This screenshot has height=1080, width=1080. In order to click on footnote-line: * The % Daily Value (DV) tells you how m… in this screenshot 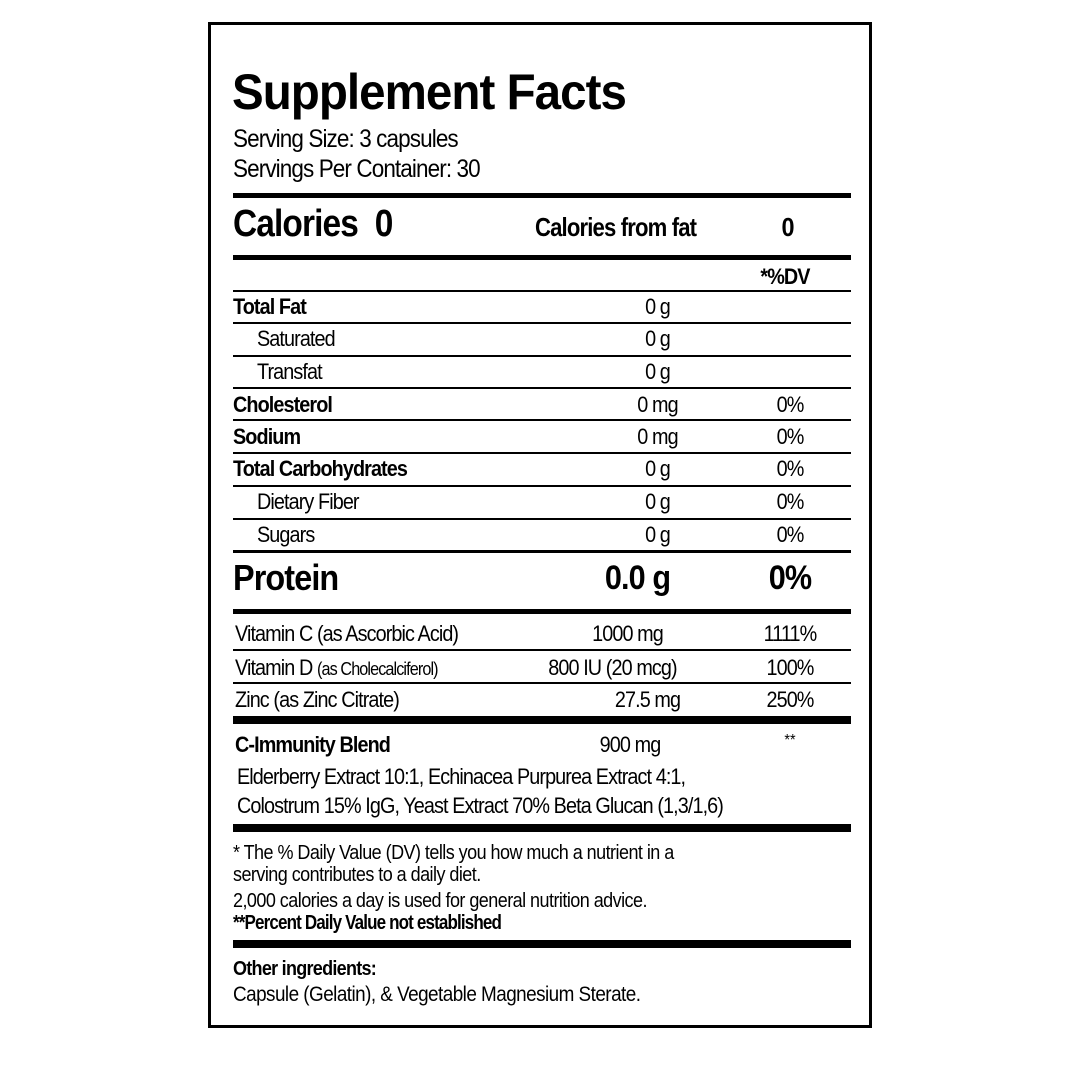, I will do `click(453, 853)`.